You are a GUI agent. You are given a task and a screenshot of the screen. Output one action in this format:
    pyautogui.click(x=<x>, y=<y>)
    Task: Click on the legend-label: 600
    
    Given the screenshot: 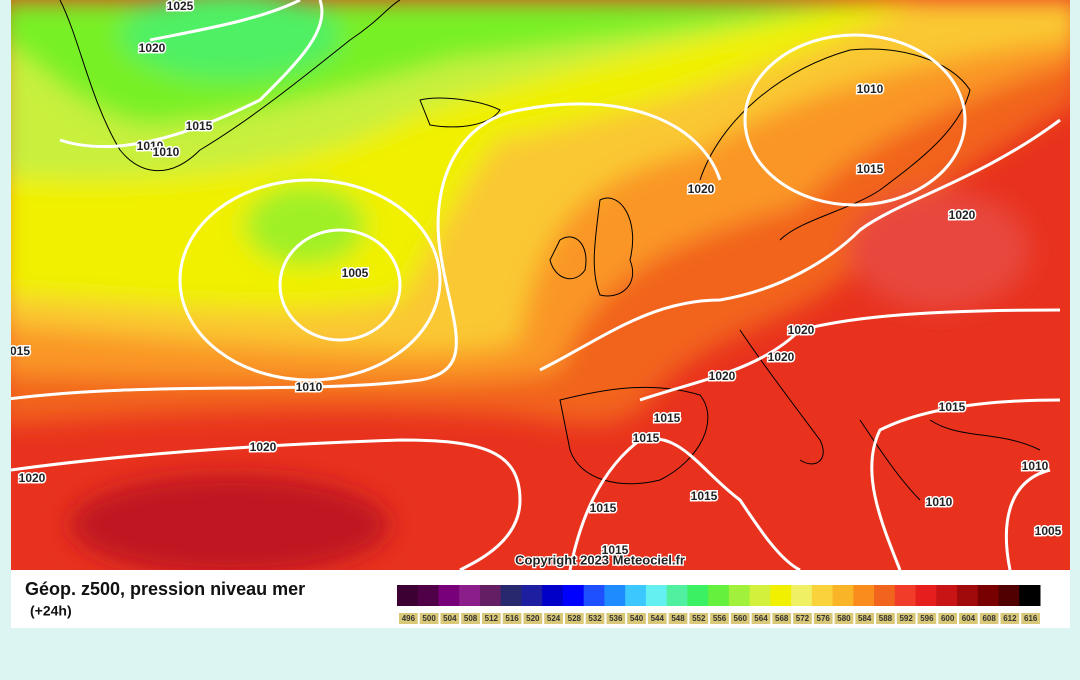 What is the action you would take?
    pyautogui.click(x=948, y=618)
    